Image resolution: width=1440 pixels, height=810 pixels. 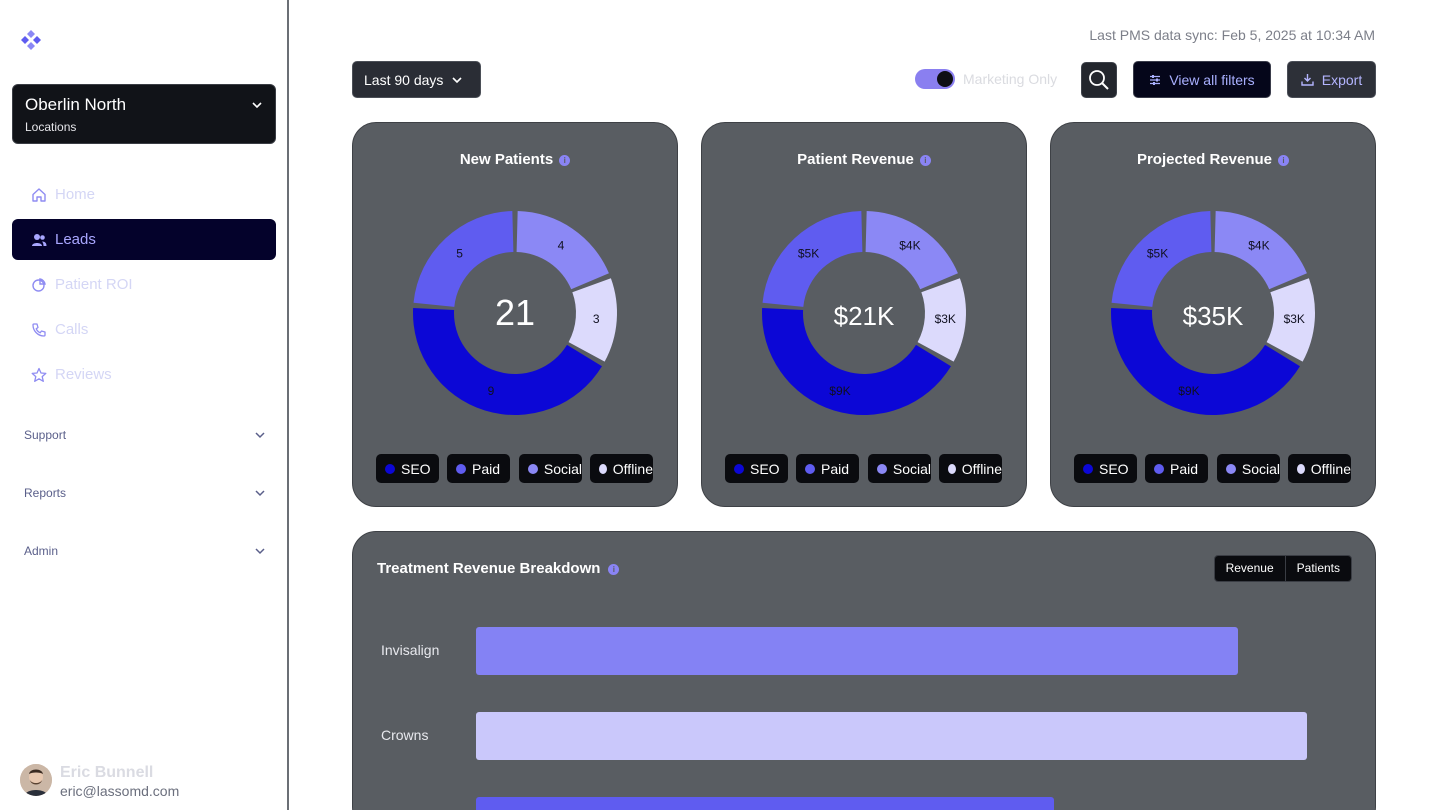 What do you see at coordinates (1155, 79) in the screenshot?
I see `sliders-icon` at bounding box center [1155, 79].